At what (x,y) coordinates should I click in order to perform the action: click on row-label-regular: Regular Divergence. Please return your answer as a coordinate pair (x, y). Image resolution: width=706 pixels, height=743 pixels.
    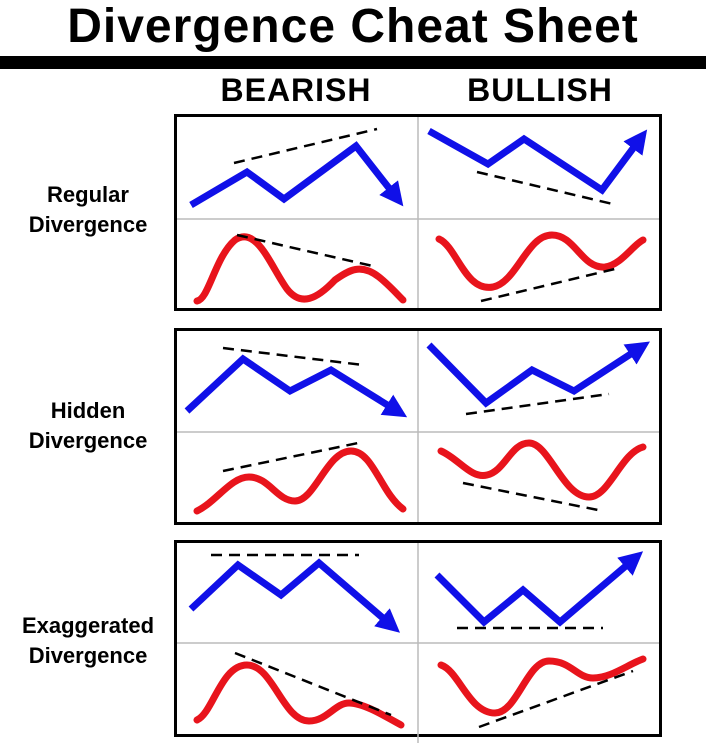
    Looking at the image, I should click on (88, 210).